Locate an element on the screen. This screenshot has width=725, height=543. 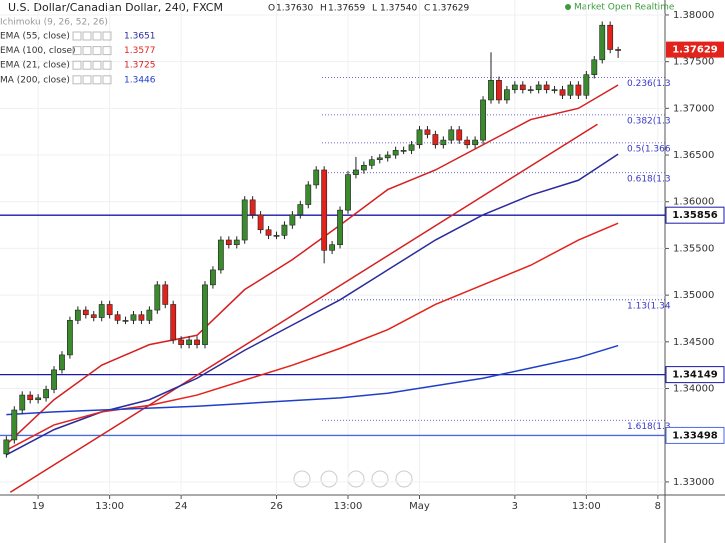
ohlc-value: 1.37540 is located at coordinates (398, 9).